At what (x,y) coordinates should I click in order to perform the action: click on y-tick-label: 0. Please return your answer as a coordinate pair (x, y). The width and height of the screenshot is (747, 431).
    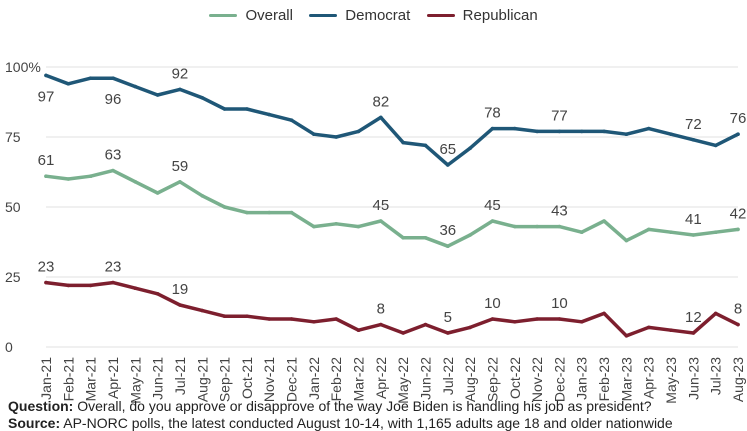
    Looking at the image, I should click on (9, 347).